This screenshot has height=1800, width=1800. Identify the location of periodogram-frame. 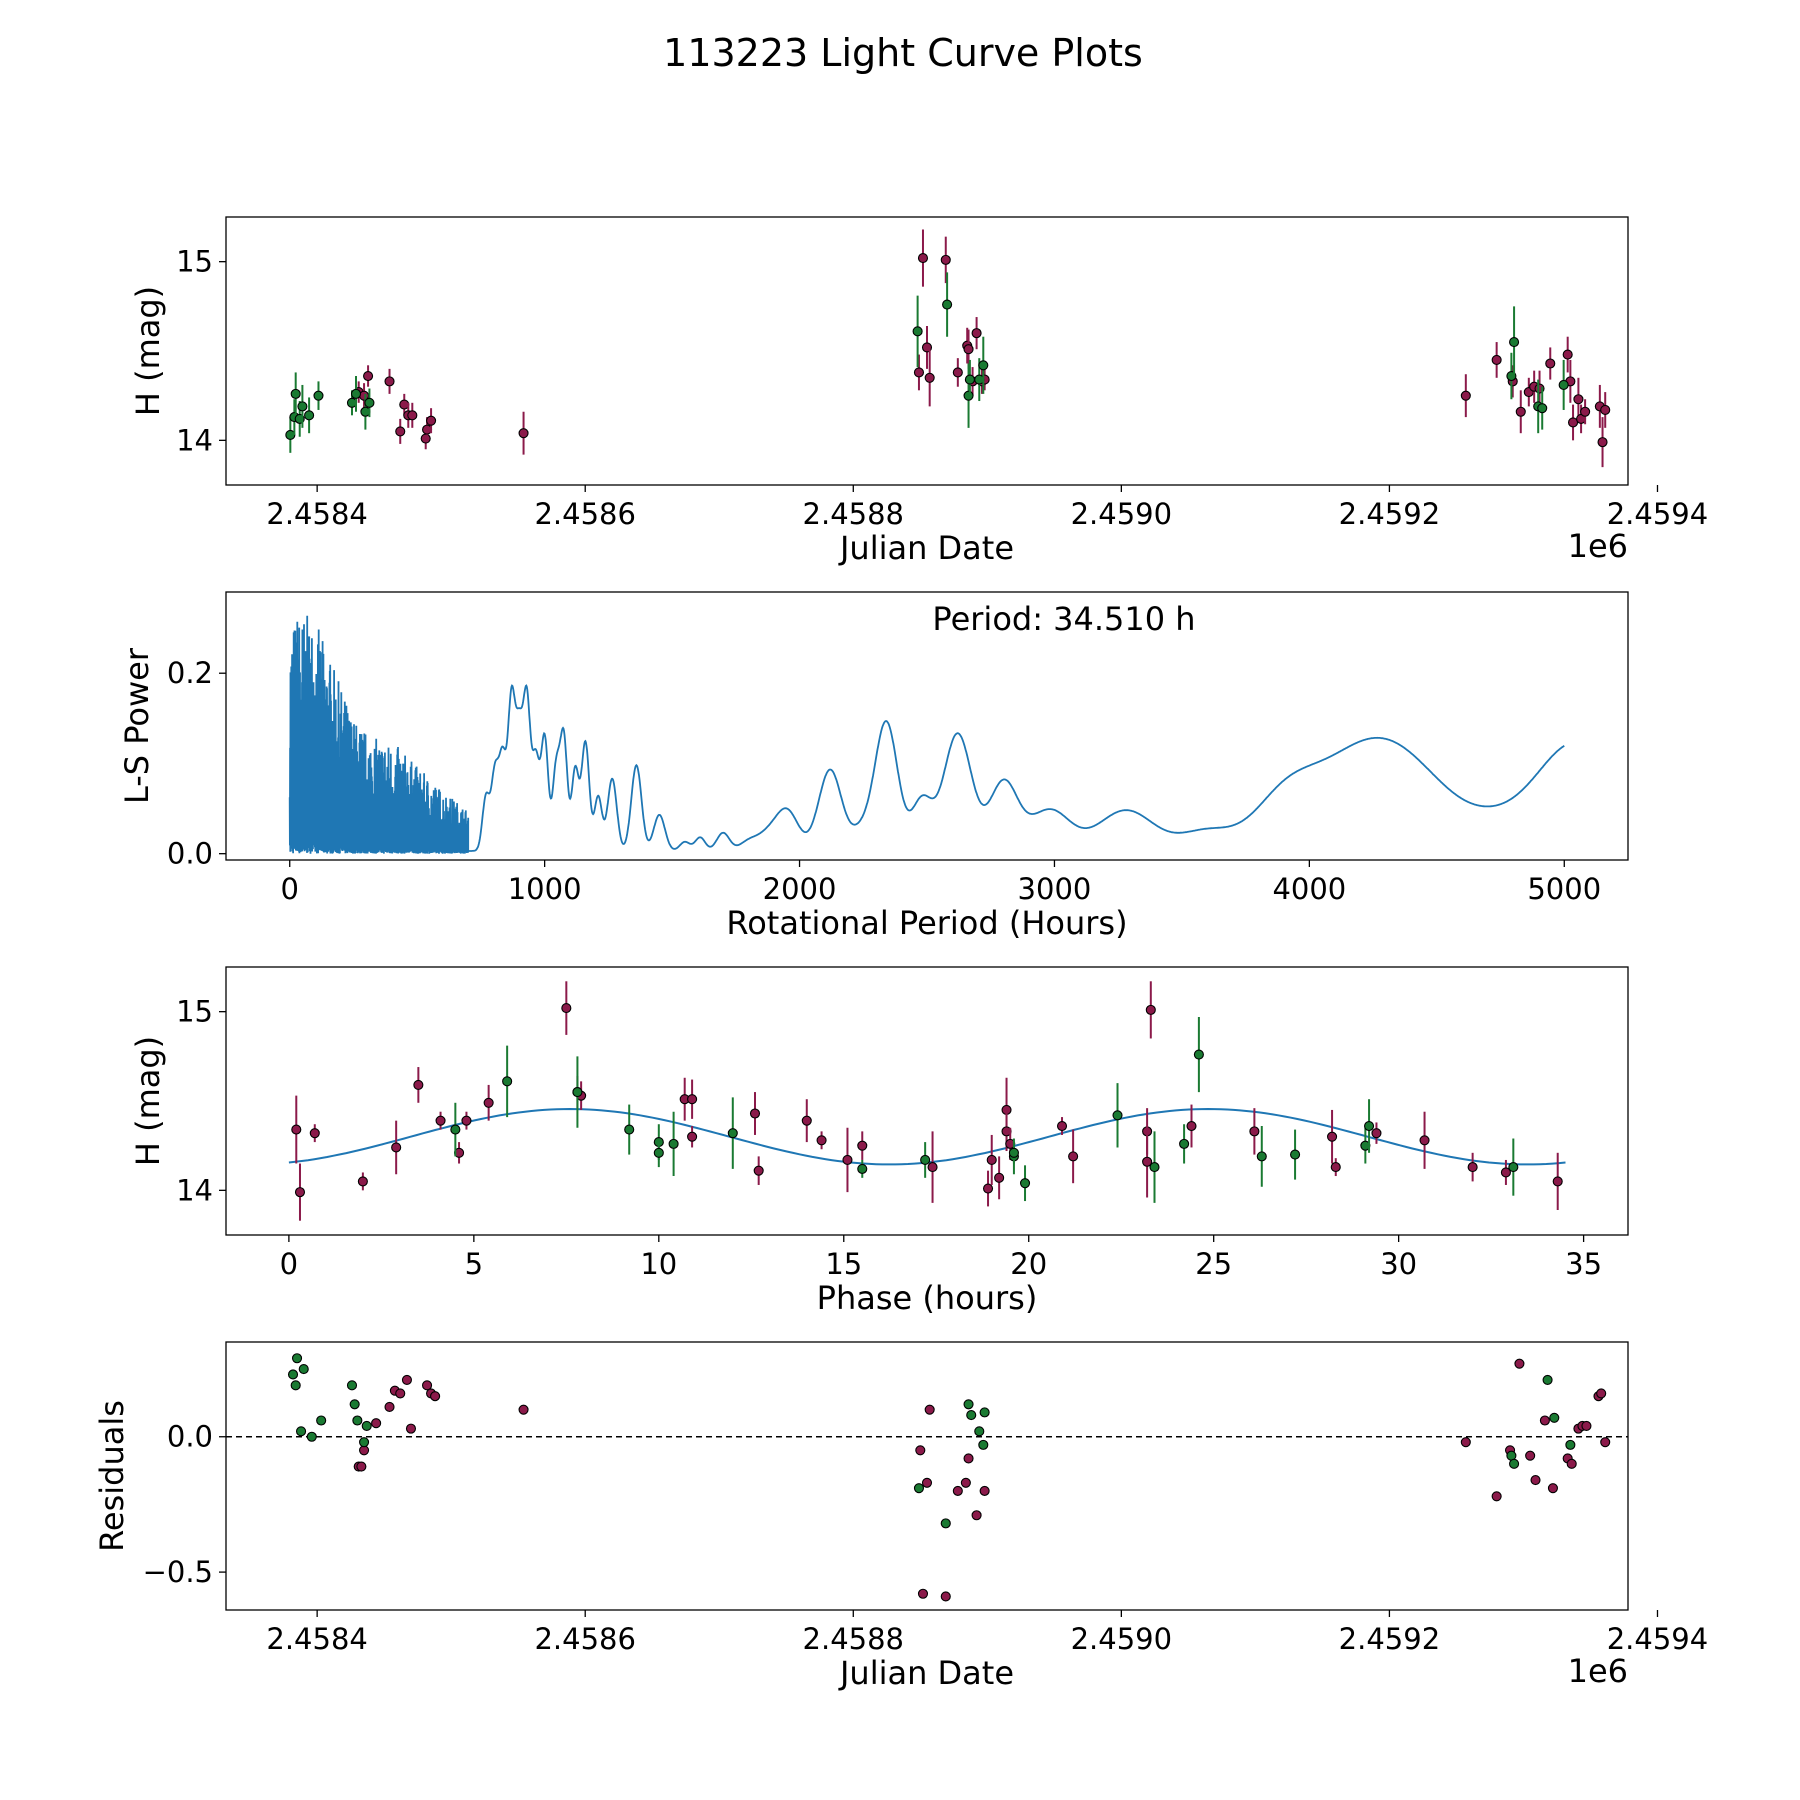
(927, 726).